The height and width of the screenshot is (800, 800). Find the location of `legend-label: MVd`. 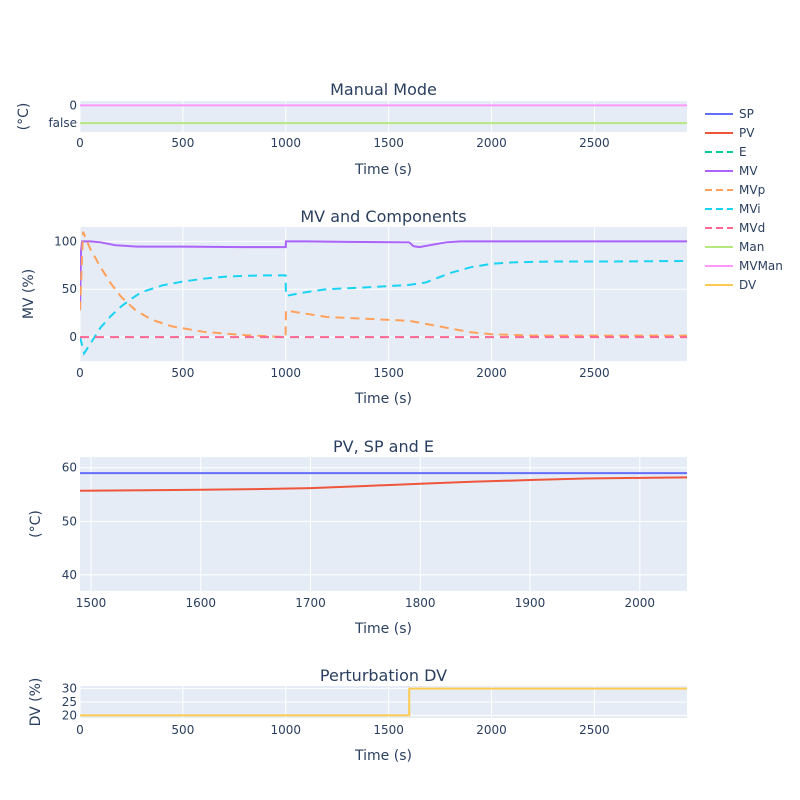

legend-label: MVd is located at coordinates (752, 228).